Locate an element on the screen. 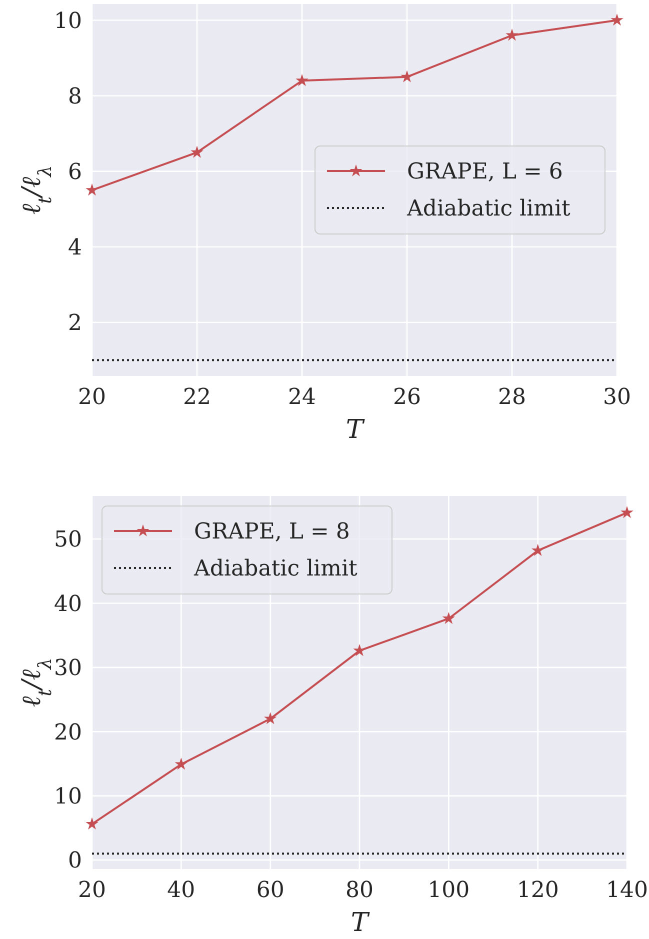 The image size is (649, 939). x-tick-label: 100 is located at coordinates (449, 890).